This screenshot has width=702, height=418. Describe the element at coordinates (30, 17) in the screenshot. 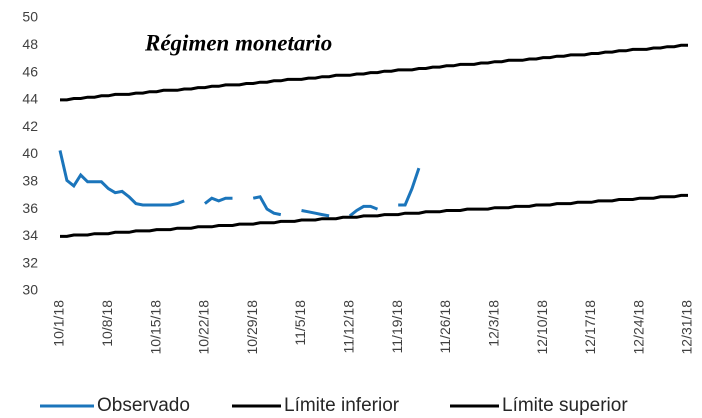

I see `y-tick-label: 50` at that location.